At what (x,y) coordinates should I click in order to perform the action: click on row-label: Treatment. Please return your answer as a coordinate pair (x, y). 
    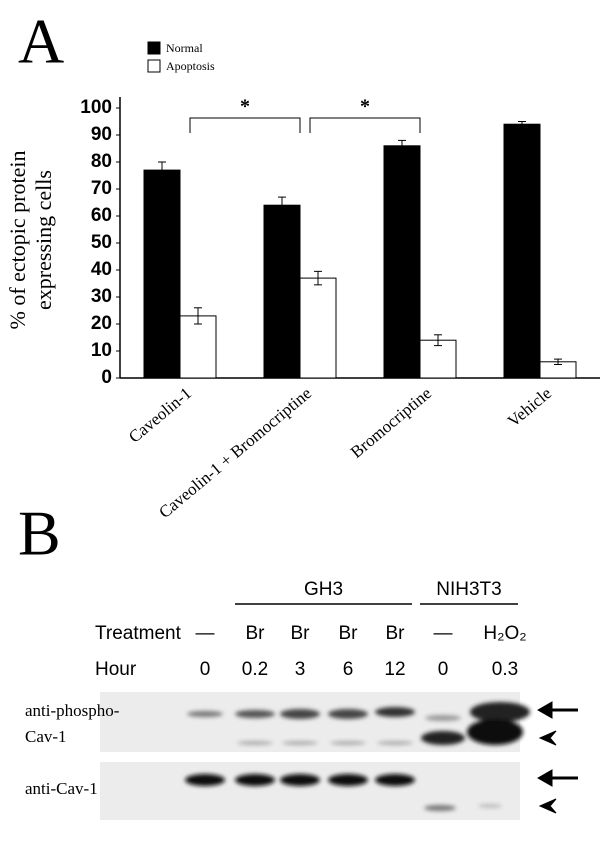
    Looking at the image, I should click on (138, 633).